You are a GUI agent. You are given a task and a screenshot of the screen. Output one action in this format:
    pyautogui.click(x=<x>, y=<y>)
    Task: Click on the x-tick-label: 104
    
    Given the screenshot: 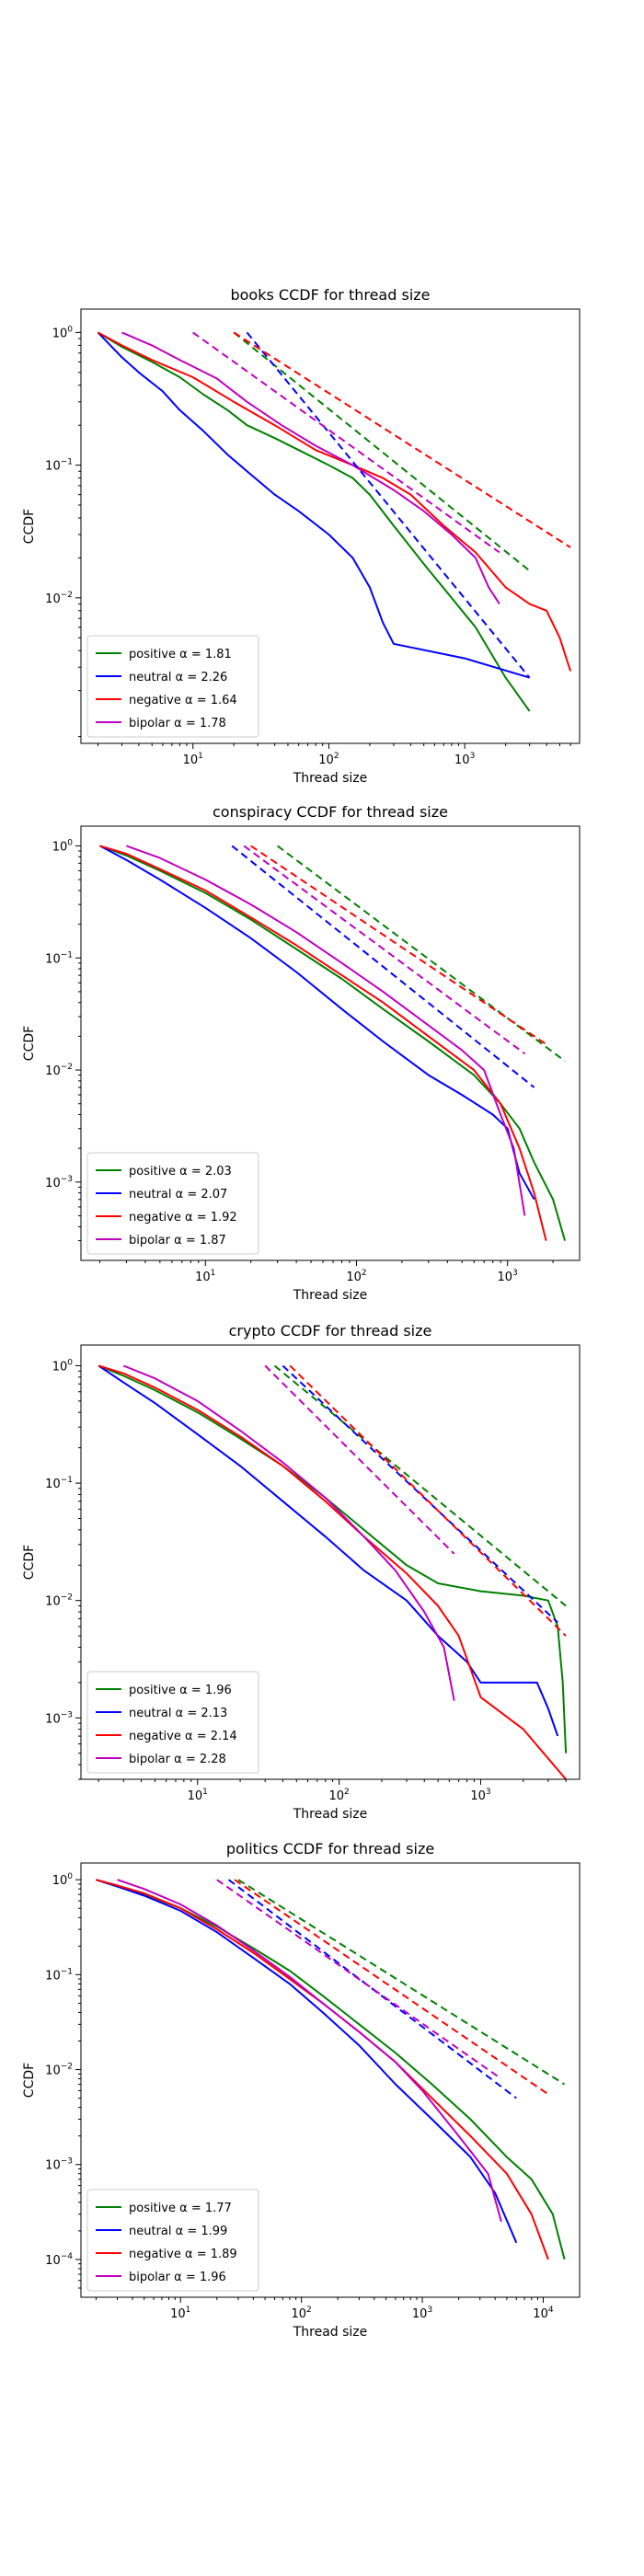 What is the action you would take?
    pyautogui.click(x=543, y=2313)
    